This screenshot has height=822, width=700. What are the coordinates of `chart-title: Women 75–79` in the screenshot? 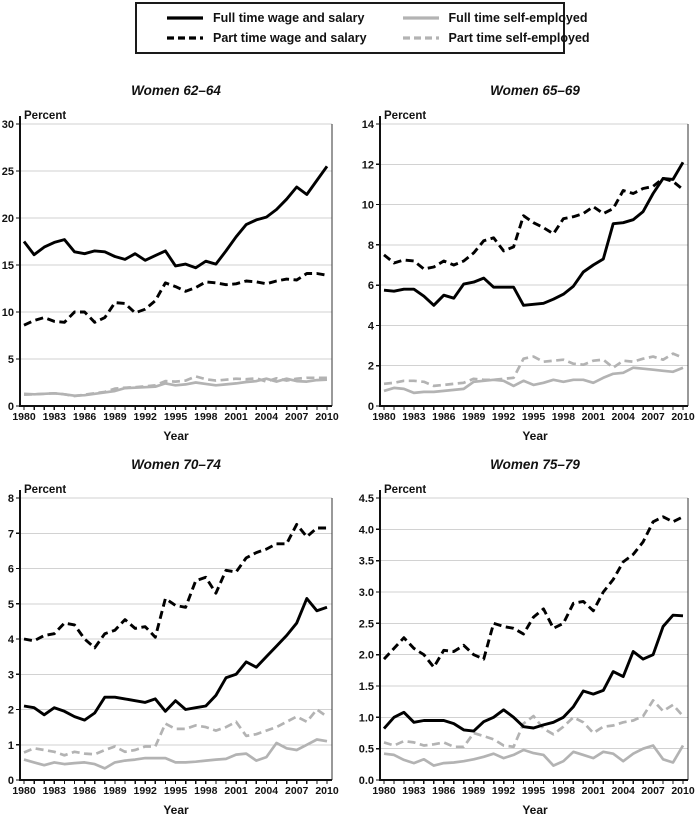 It's located at (535, 464).